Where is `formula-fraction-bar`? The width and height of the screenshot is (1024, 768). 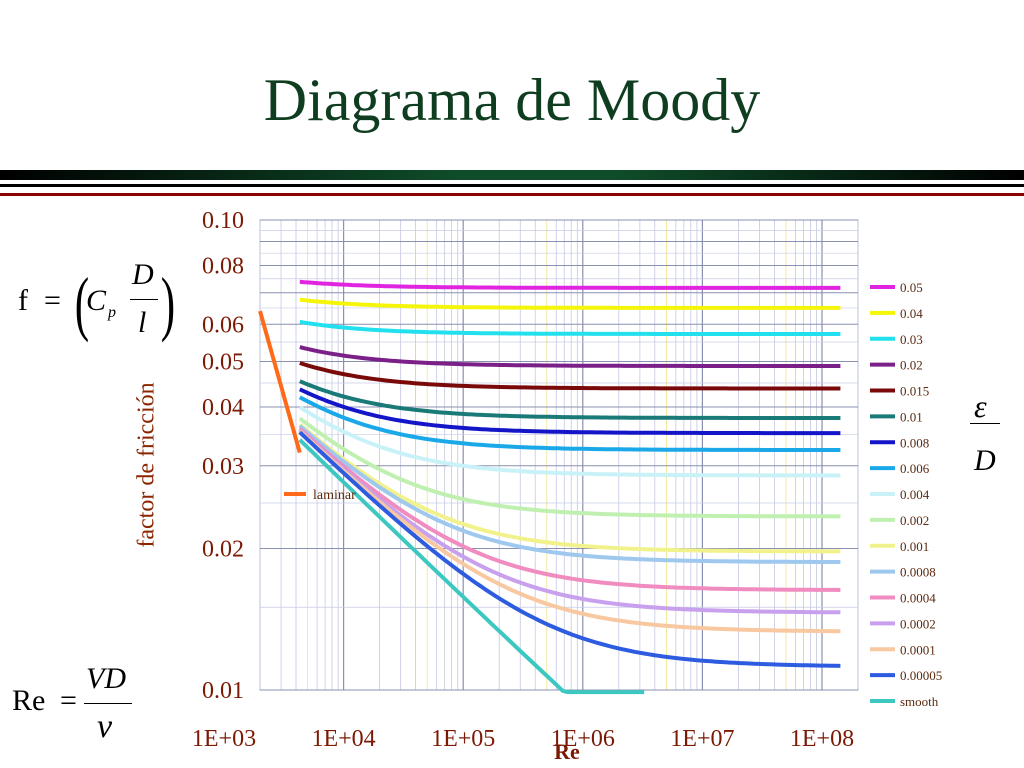 formula-fraction-bar is located at coordinates (144, 299).